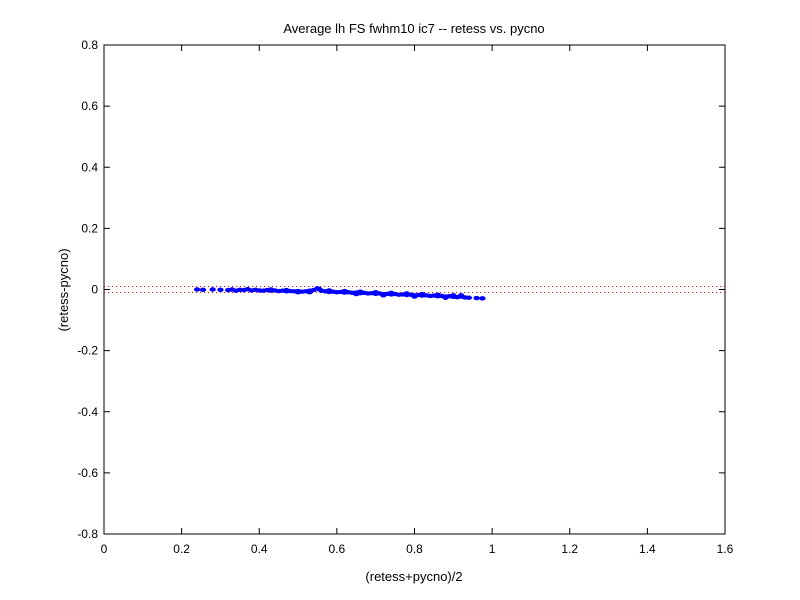 This screenshot has width=800, height=600. What do you see at coordinates (87, 351) in the screenshot?
I see `y-tick-label: -0.2` at bounding box center [87, 351].